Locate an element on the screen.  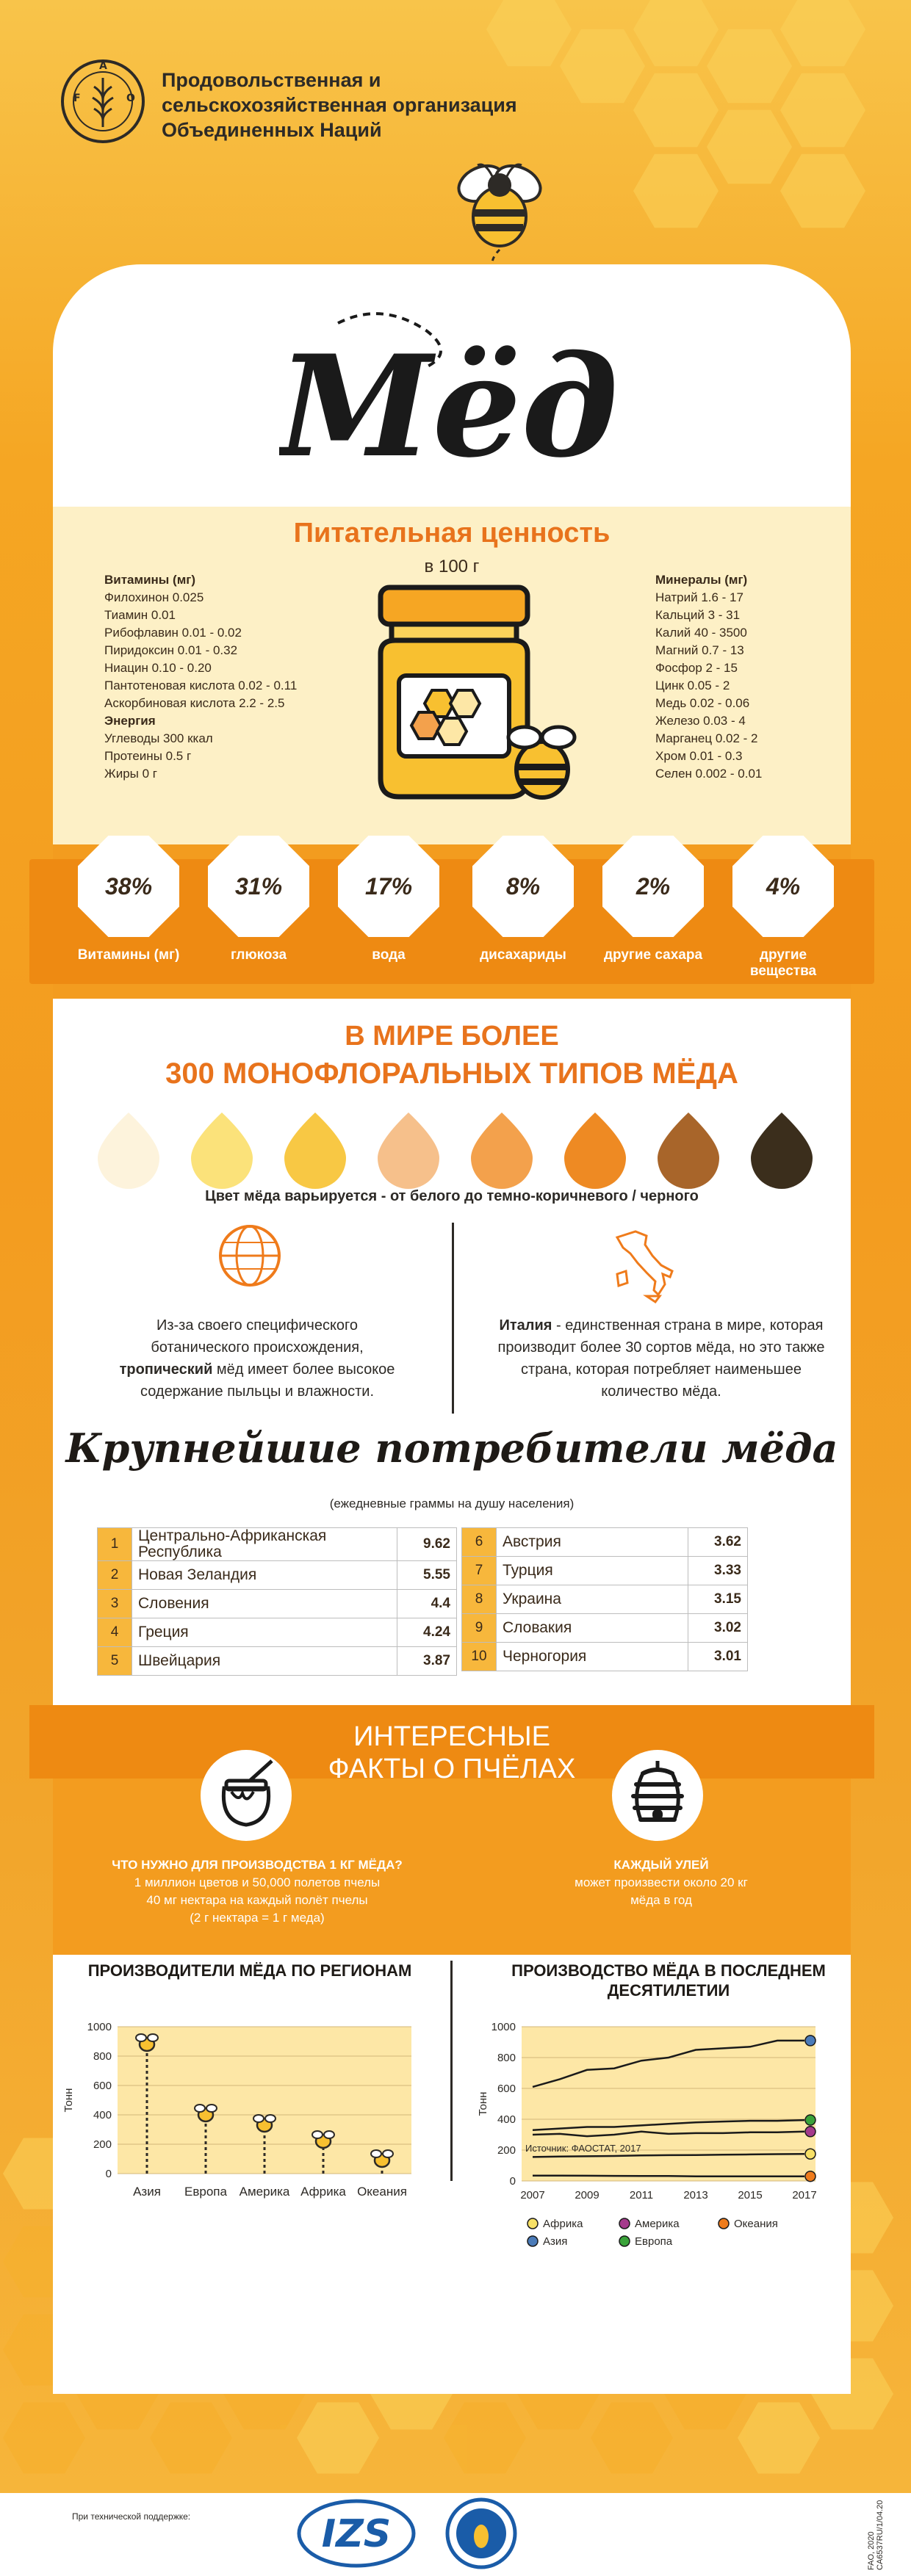
honey-pot-icon is located at coordinates (246, 1795).